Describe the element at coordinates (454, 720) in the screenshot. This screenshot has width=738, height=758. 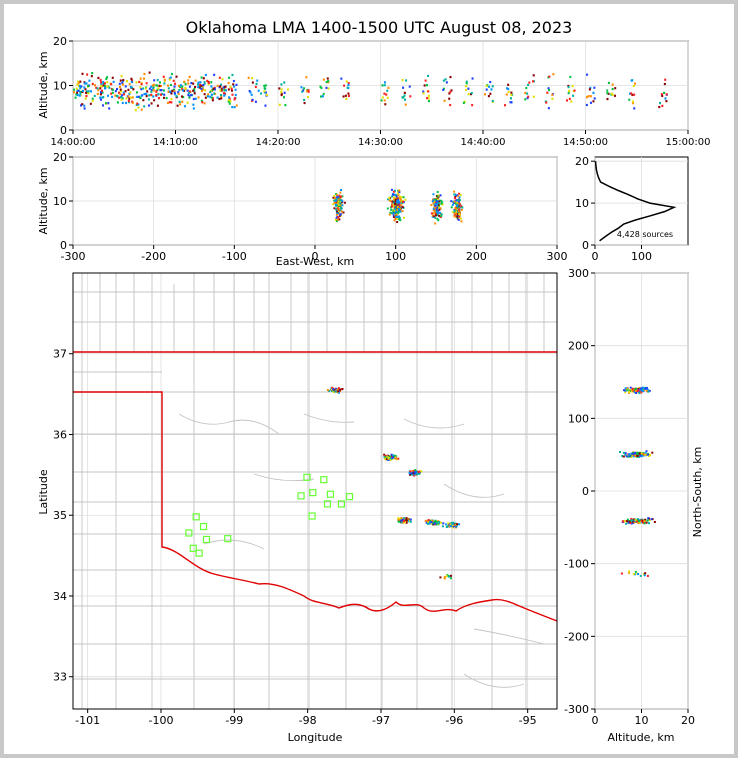
I see `longitude-tick-label: -96` at that location.